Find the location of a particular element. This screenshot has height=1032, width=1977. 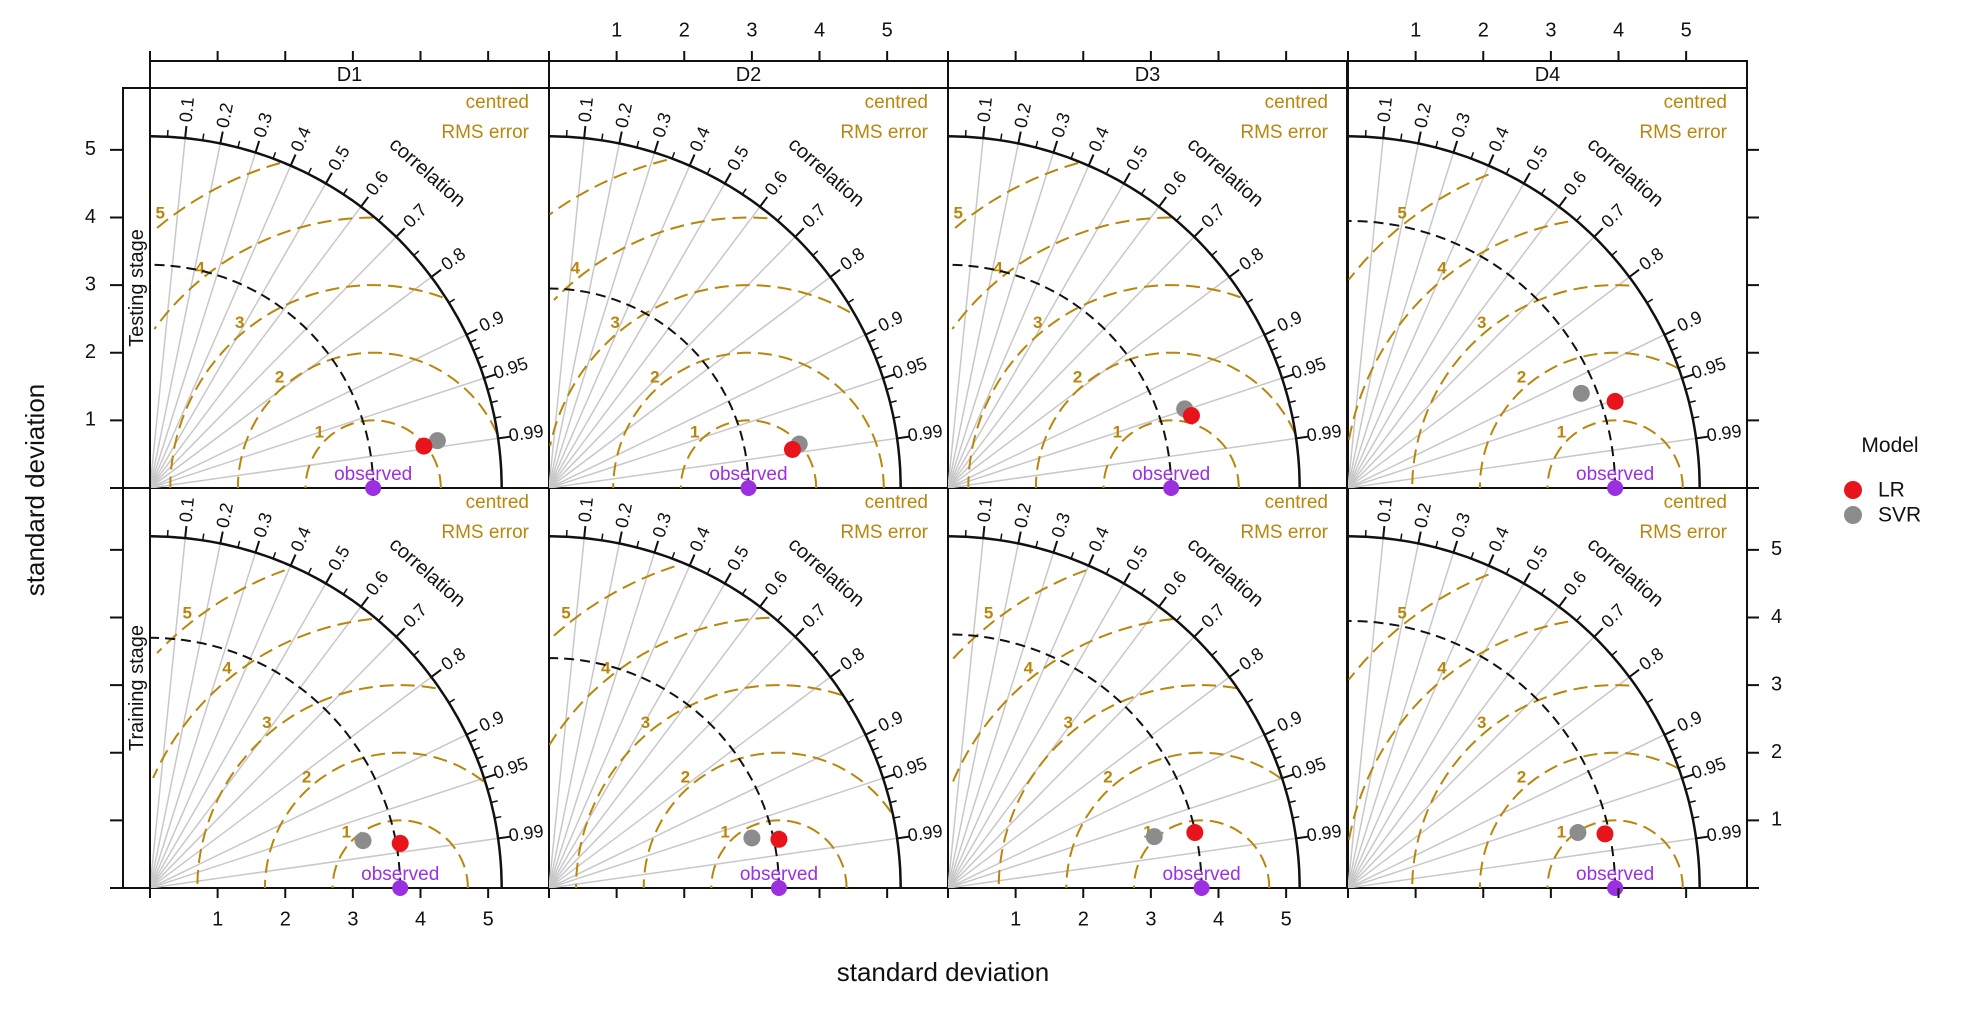

correlation-tick-label: 0.4 is located at coordinates (301, 539).